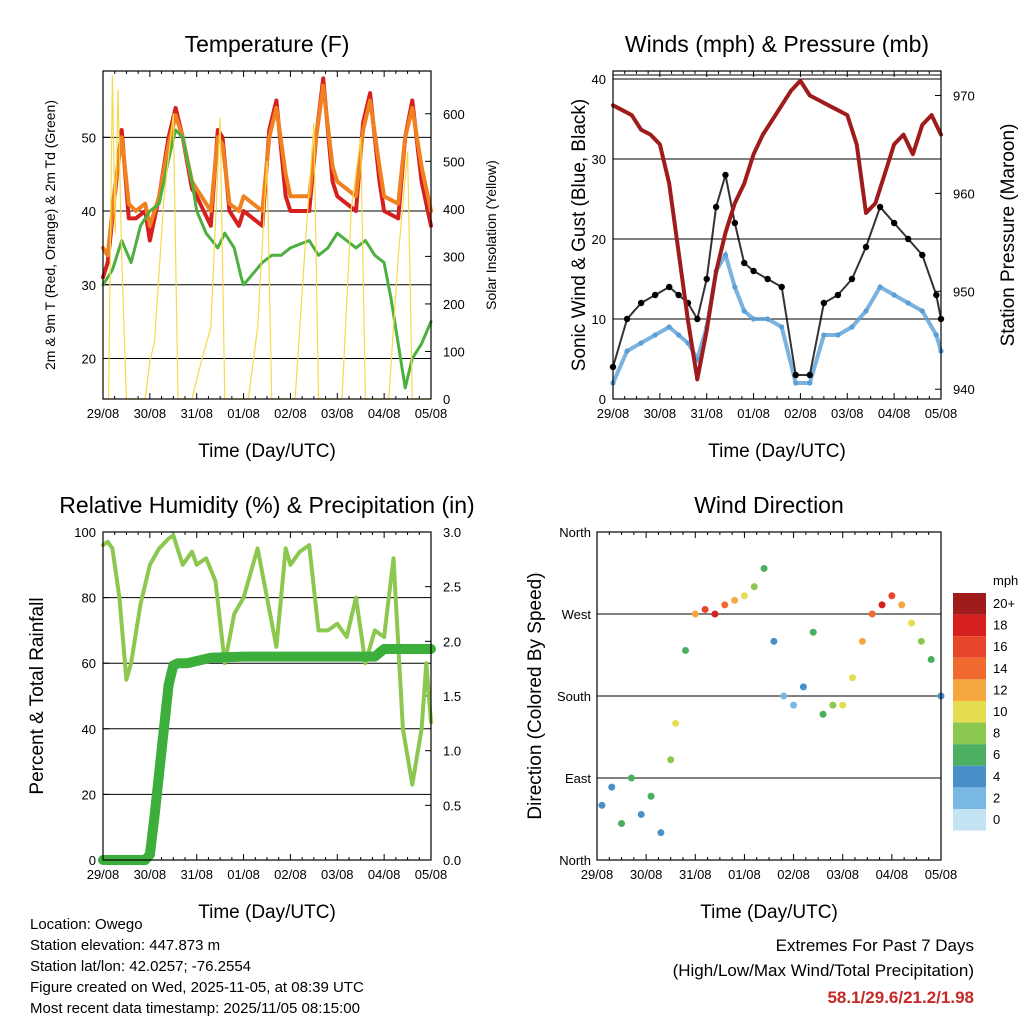 This screenshot has width=1024, height=1024. Describe the element at coordinates (454, 304) in the screenshot. I see `y2-tick-label: 200` at that location.